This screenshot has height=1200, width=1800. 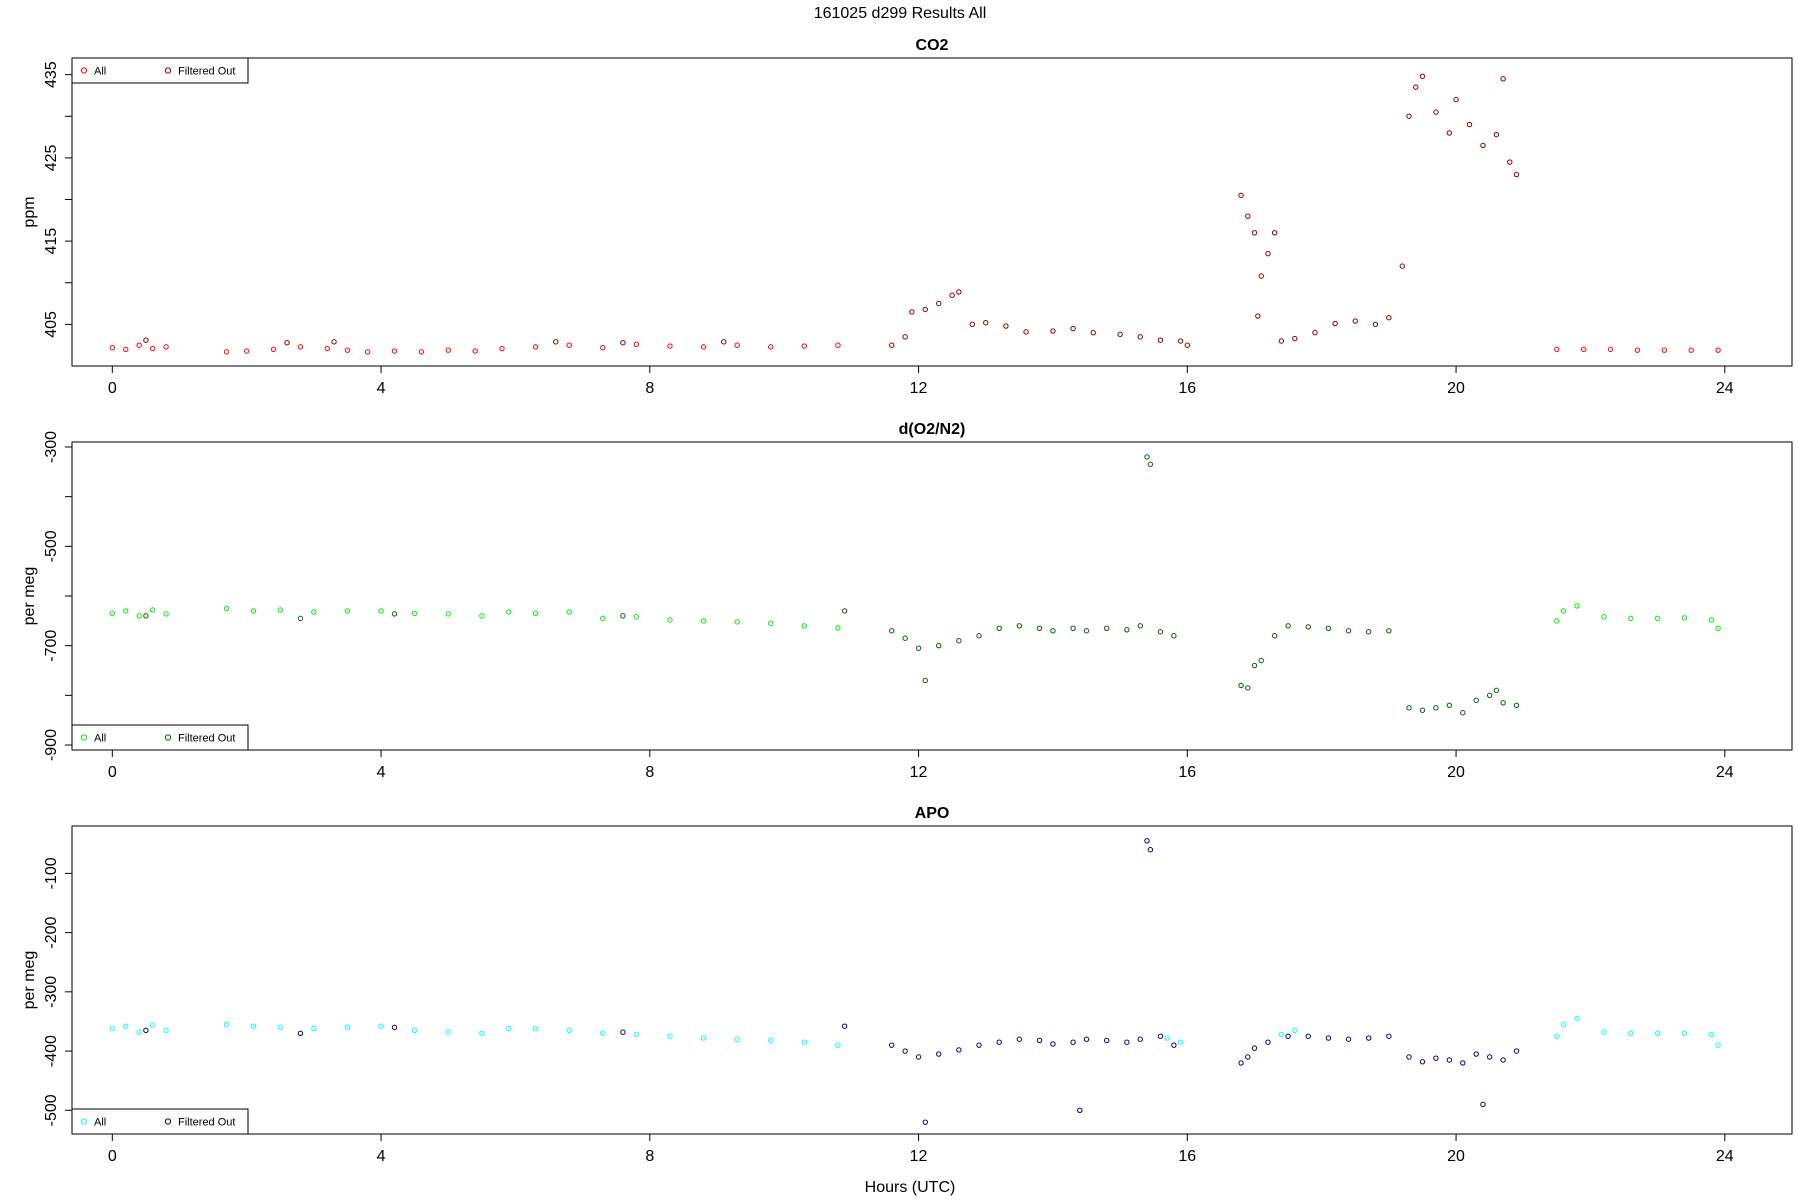 What do you see at coordinates (51, 646) in the screenshot?
I see `o2n2-ytick-label: -700` at bounding box center [51, 646].